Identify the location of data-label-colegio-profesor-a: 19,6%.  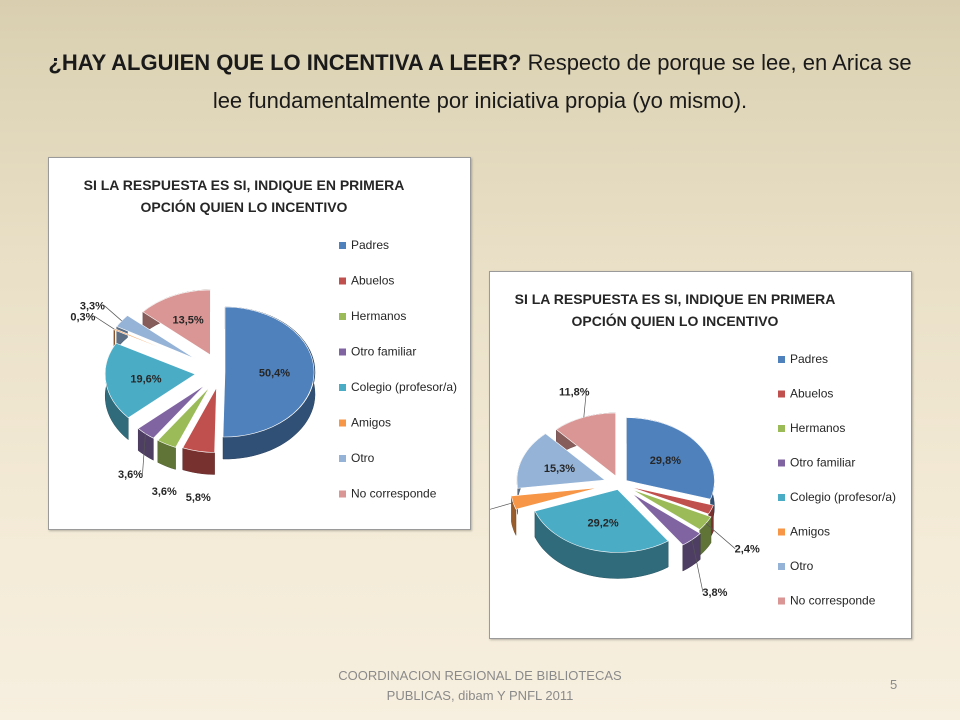
(145, 379).